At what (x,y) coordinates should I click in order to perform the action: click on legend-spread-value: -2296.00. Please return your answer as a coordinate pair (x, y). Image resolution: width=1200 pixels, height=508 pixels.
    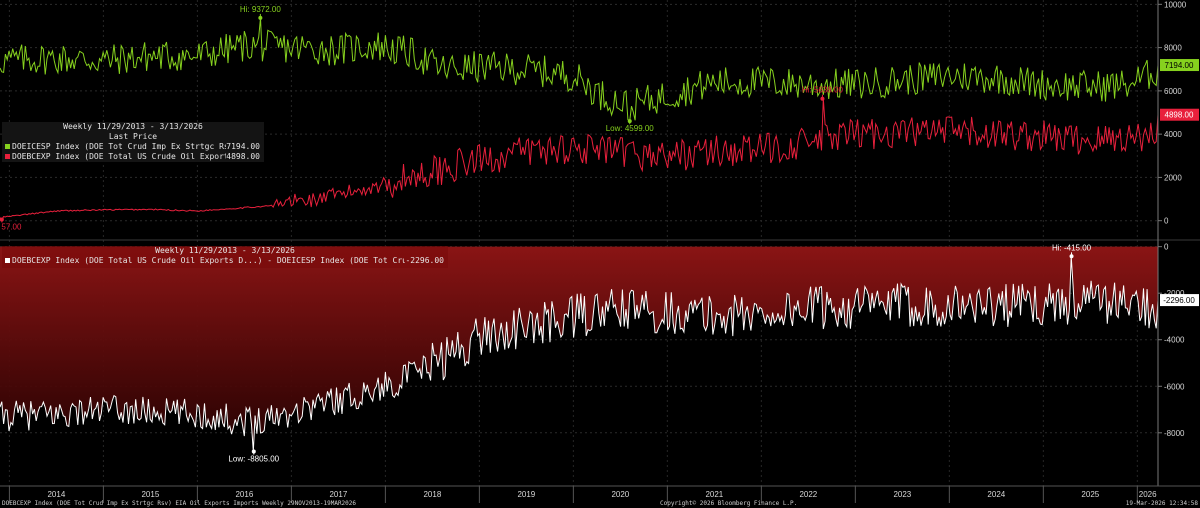
    Looking at the image, I should click on (424, 260).